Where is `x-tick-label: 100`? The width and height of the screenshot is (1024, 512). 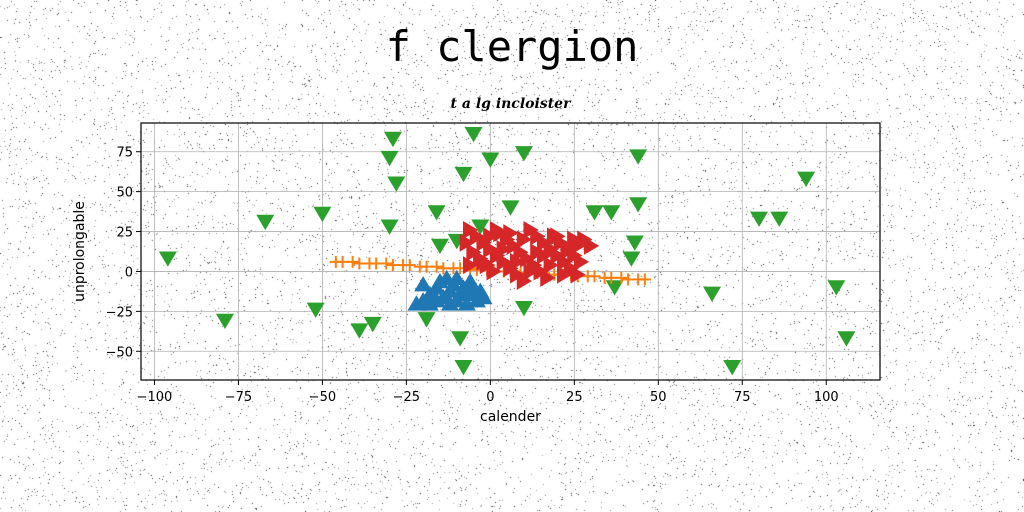 x-tick-label: 100 is located at coordinates (826, 397).